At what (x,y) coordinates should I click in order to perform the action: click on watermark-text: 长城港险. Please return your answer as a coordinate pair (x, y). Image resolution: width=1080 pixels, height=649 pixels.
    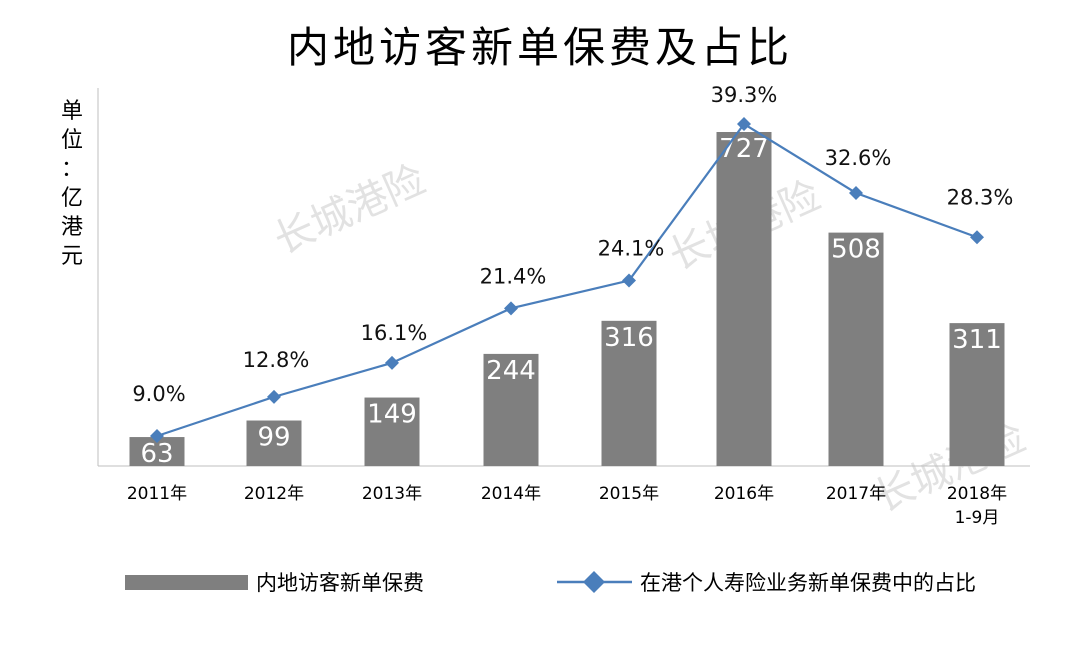
    Looking at the image, I should click on (349, 210).